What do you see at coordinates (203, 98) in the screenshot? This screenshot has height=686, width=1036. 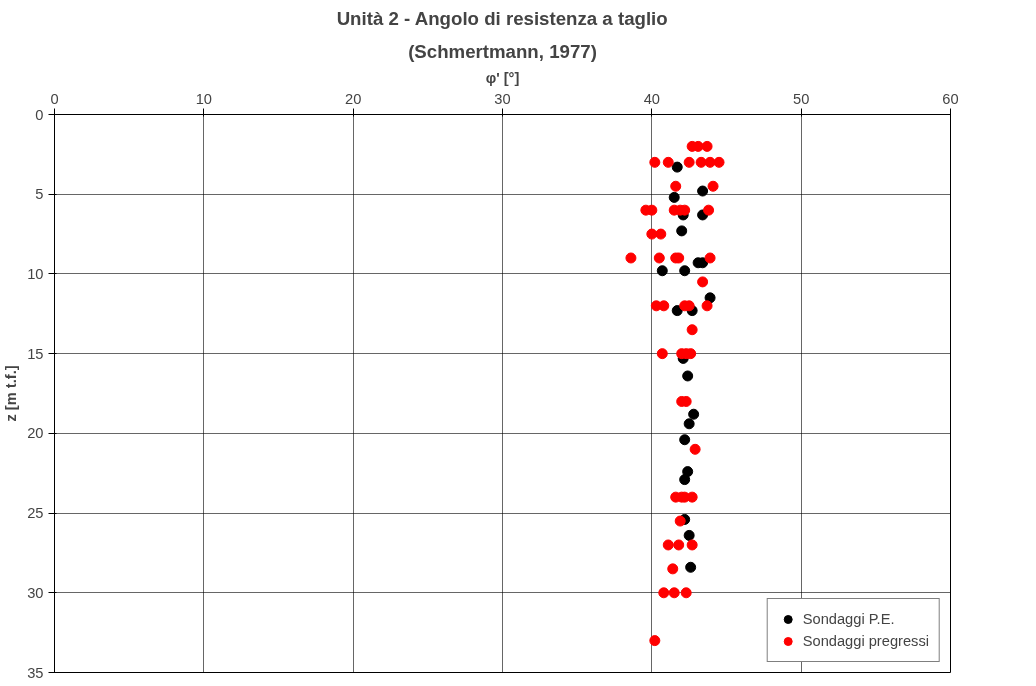 I see `x-tick-label: 10` at bounding box center [203, 98].